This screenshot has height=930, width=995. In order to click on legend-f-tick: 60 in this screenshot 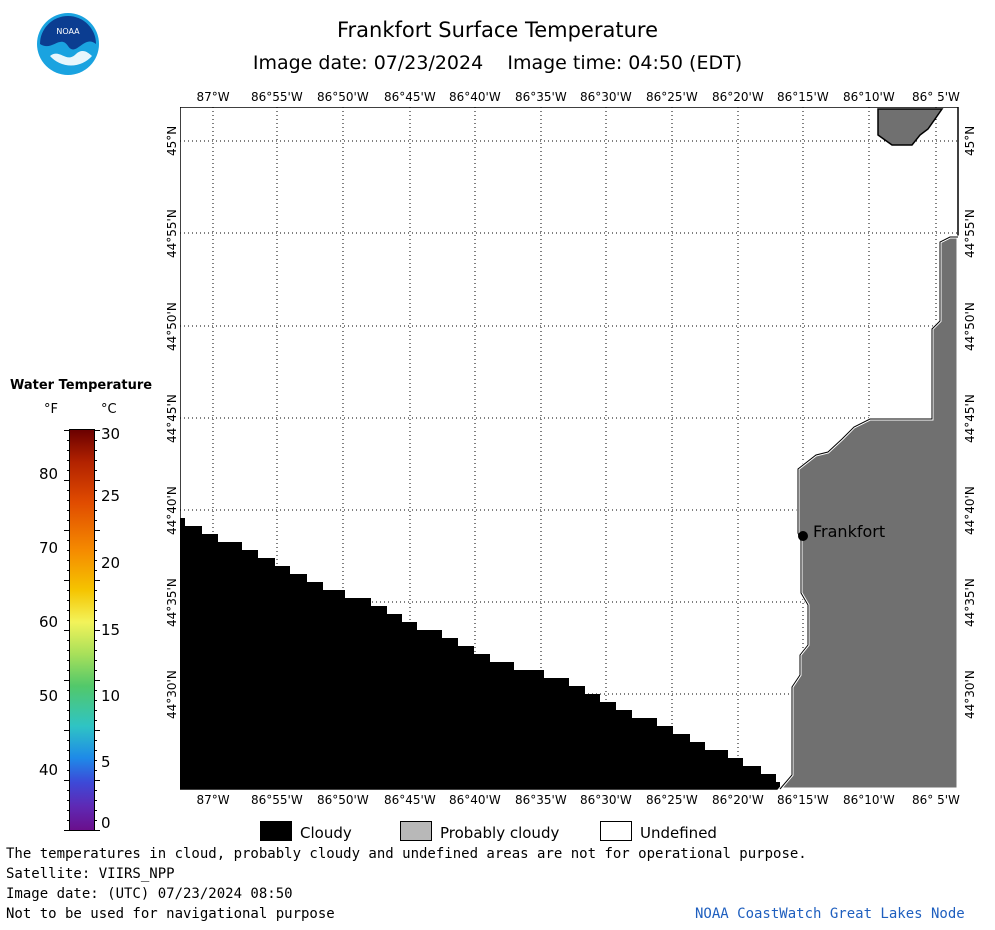, I will do `click(49, 622)`.